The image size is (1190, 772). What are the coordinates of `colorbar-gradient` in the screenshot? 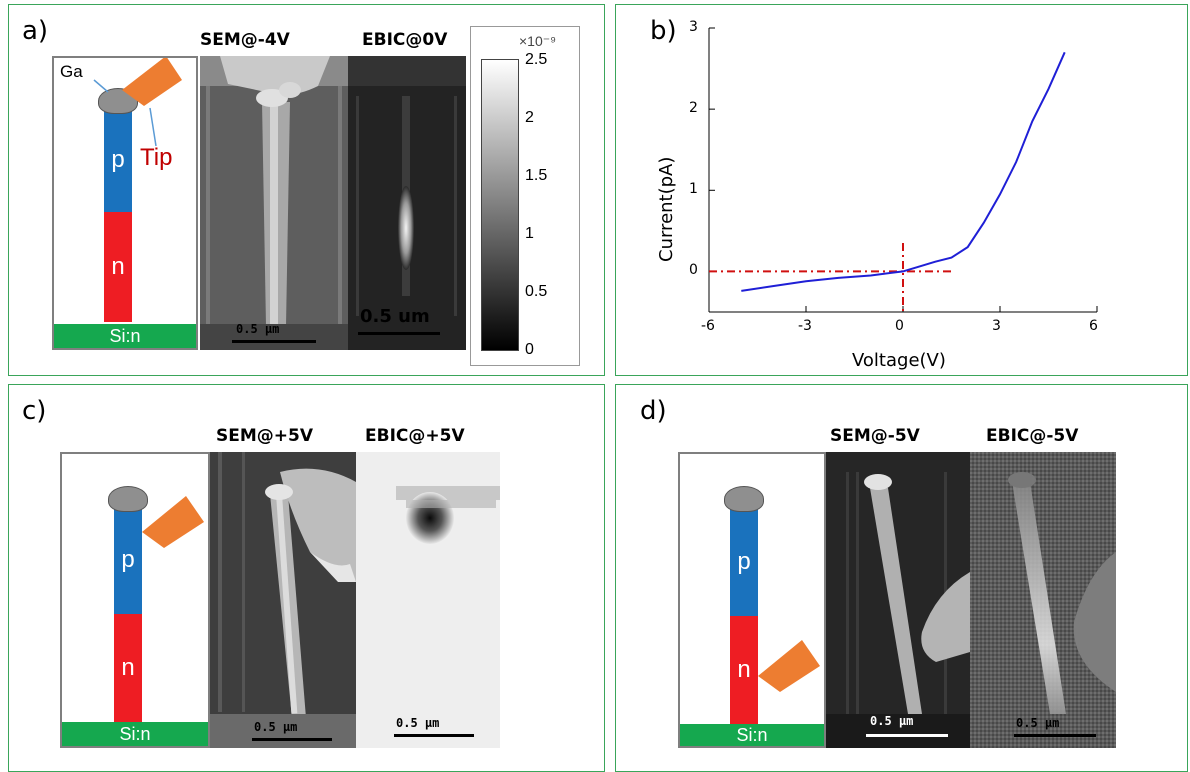 It's located at (500, 205).